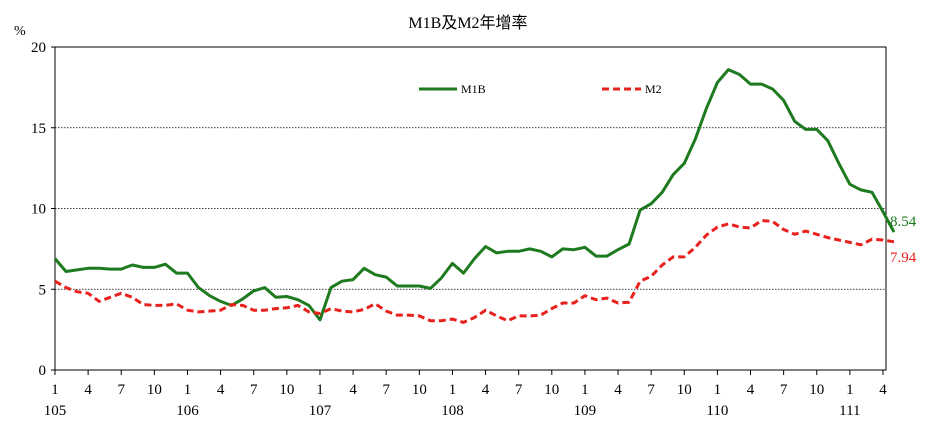  I want to click on y-axis-unit: %, so click(20, 31).